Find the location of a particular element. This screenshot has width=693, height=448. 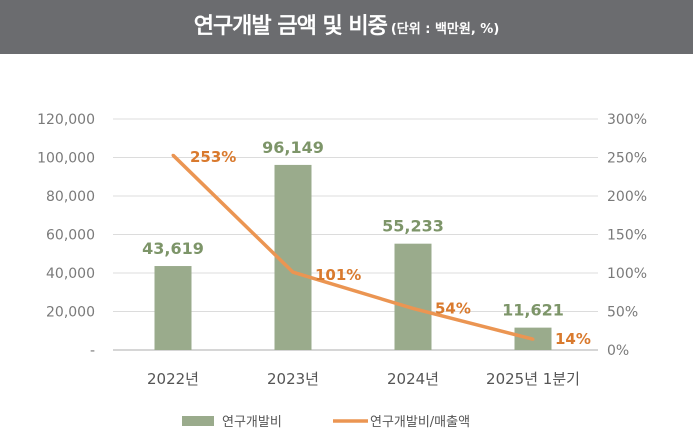

right-axis-tick: 250% is located at coordinates (627, 159).